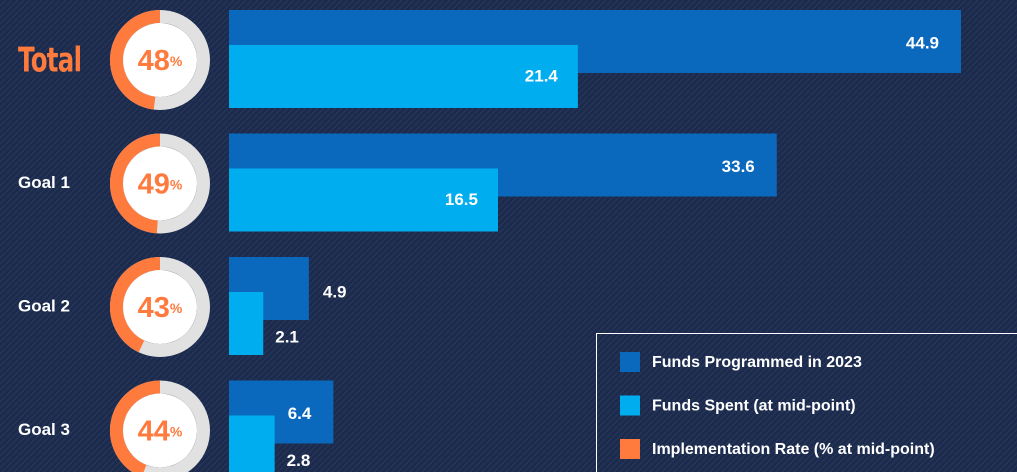 Image resolution: width=1017 pixels, height=472 pixels. I want to click on value-label: 2.1, so click(287, 336).